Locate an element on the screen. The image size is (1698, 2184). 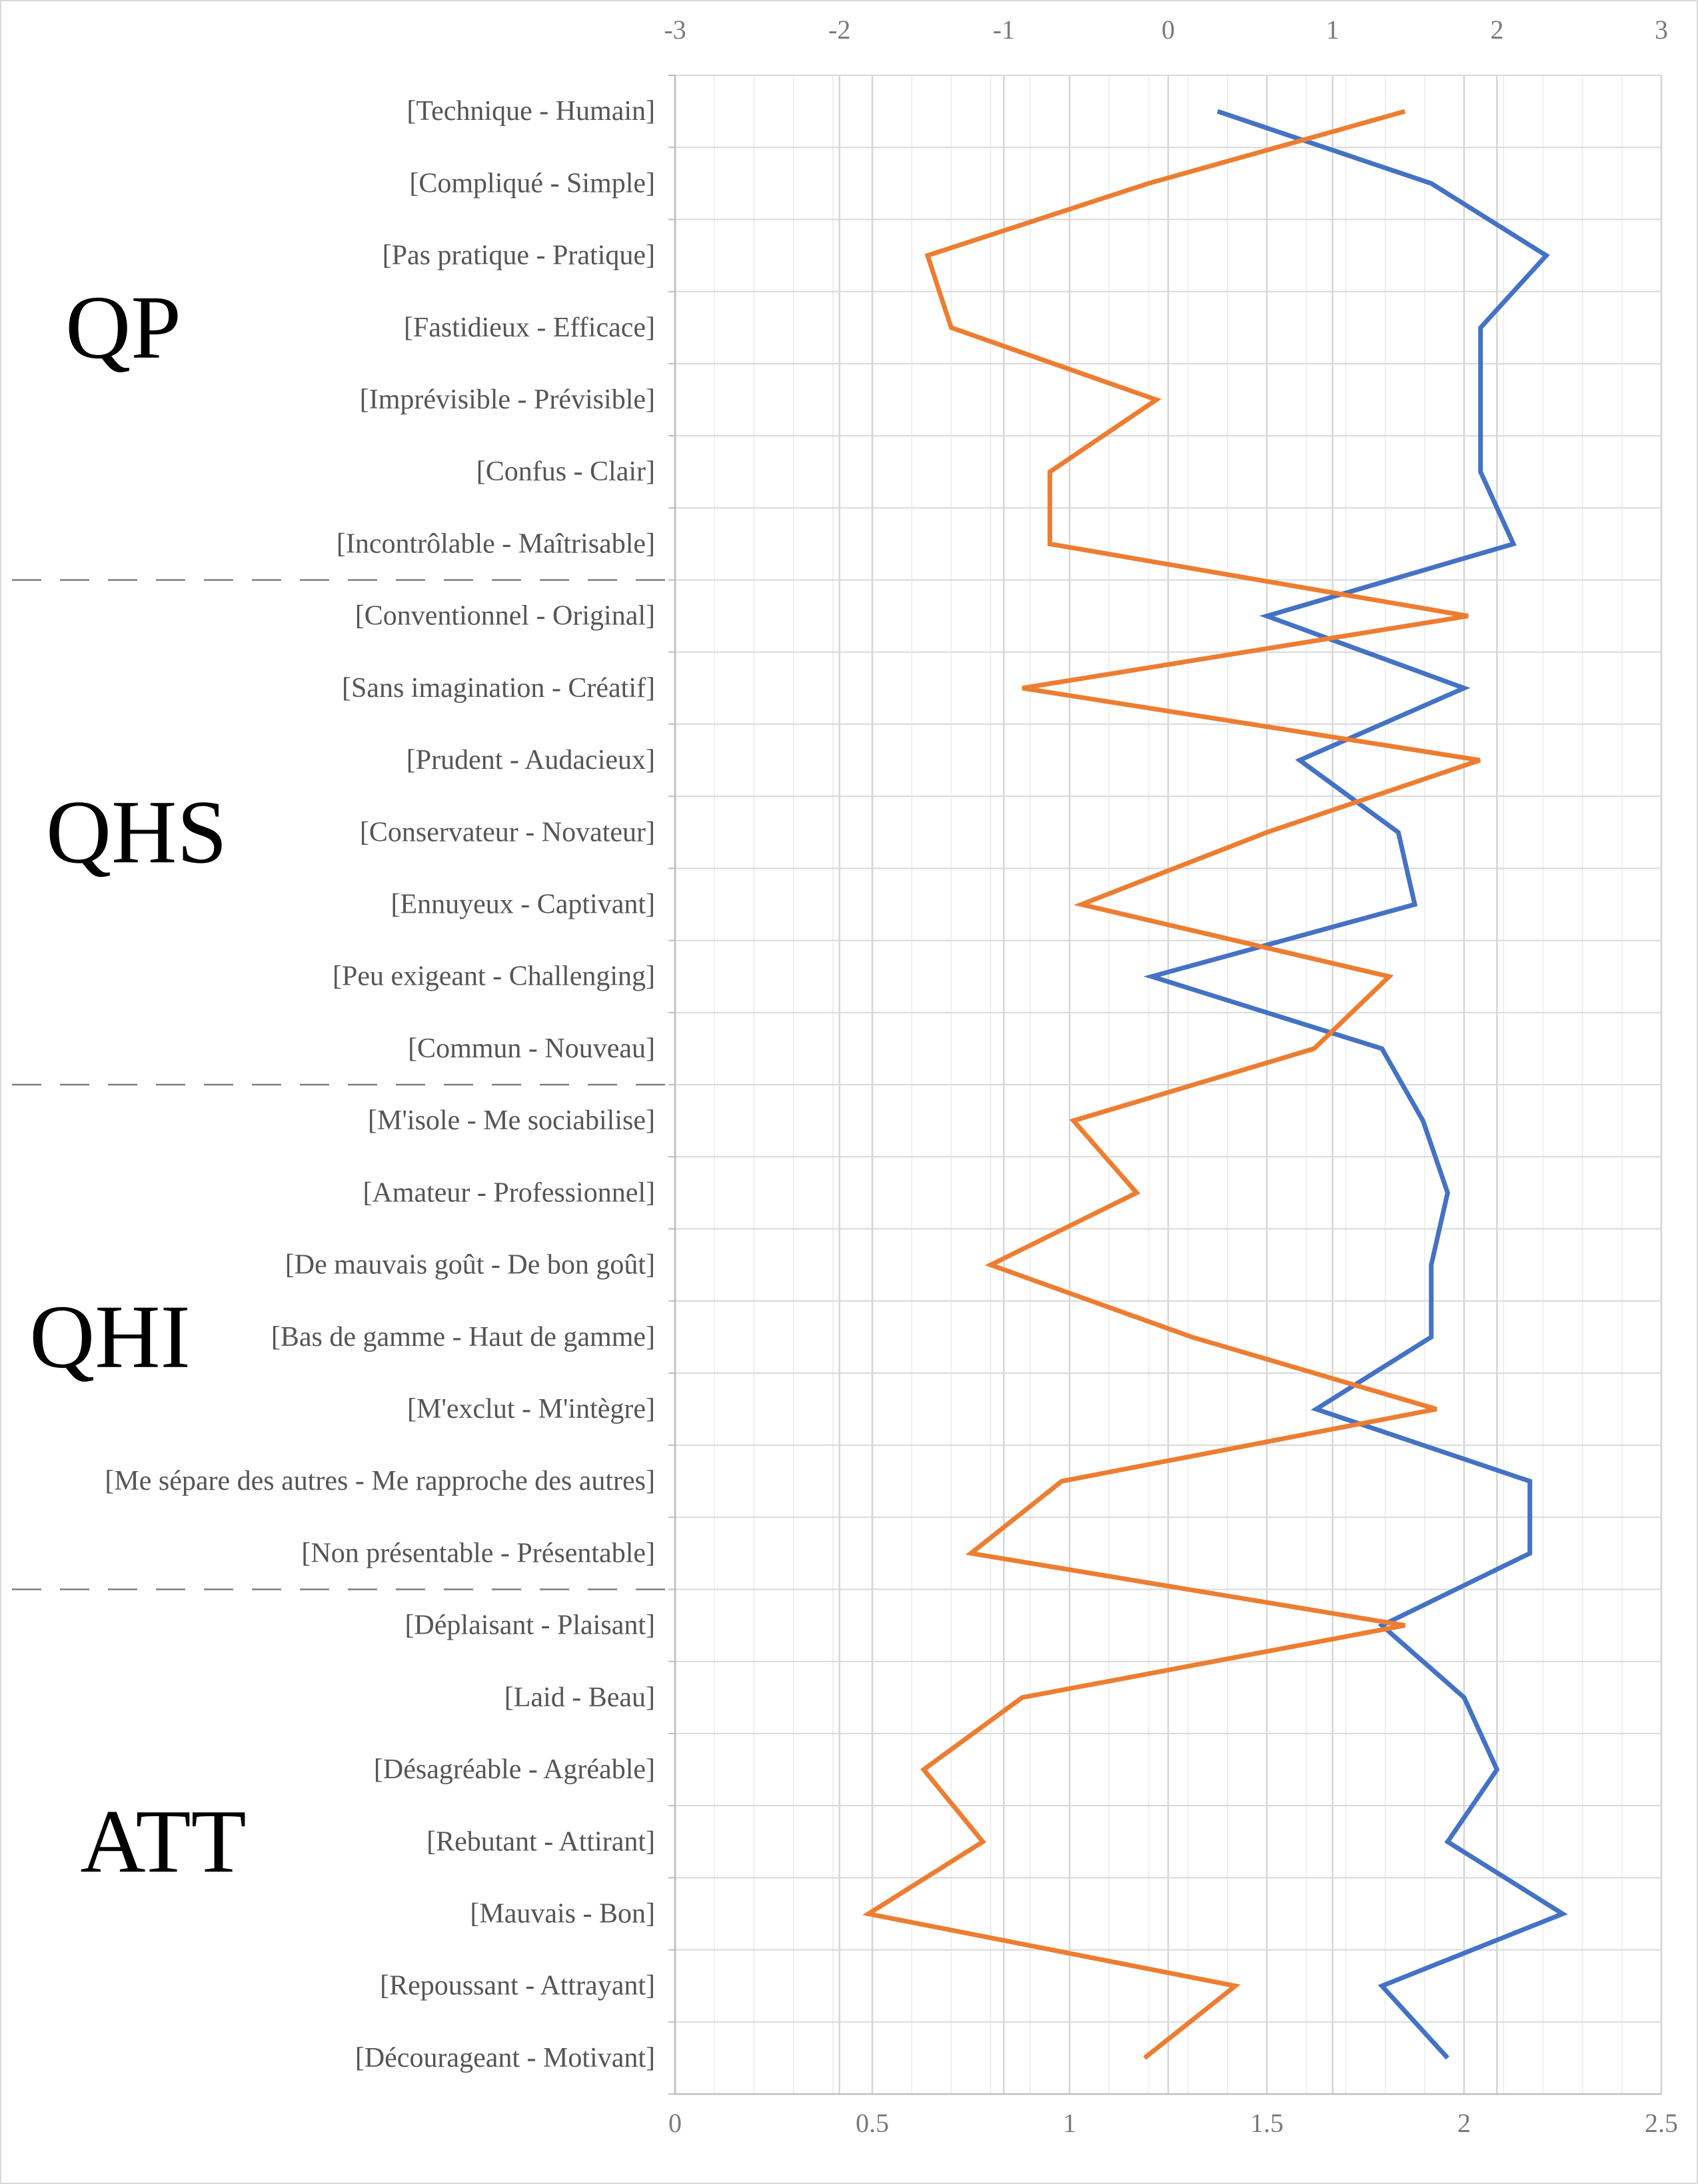
category-label: [Laid - Beau] is located at coordinates (579, 1697).